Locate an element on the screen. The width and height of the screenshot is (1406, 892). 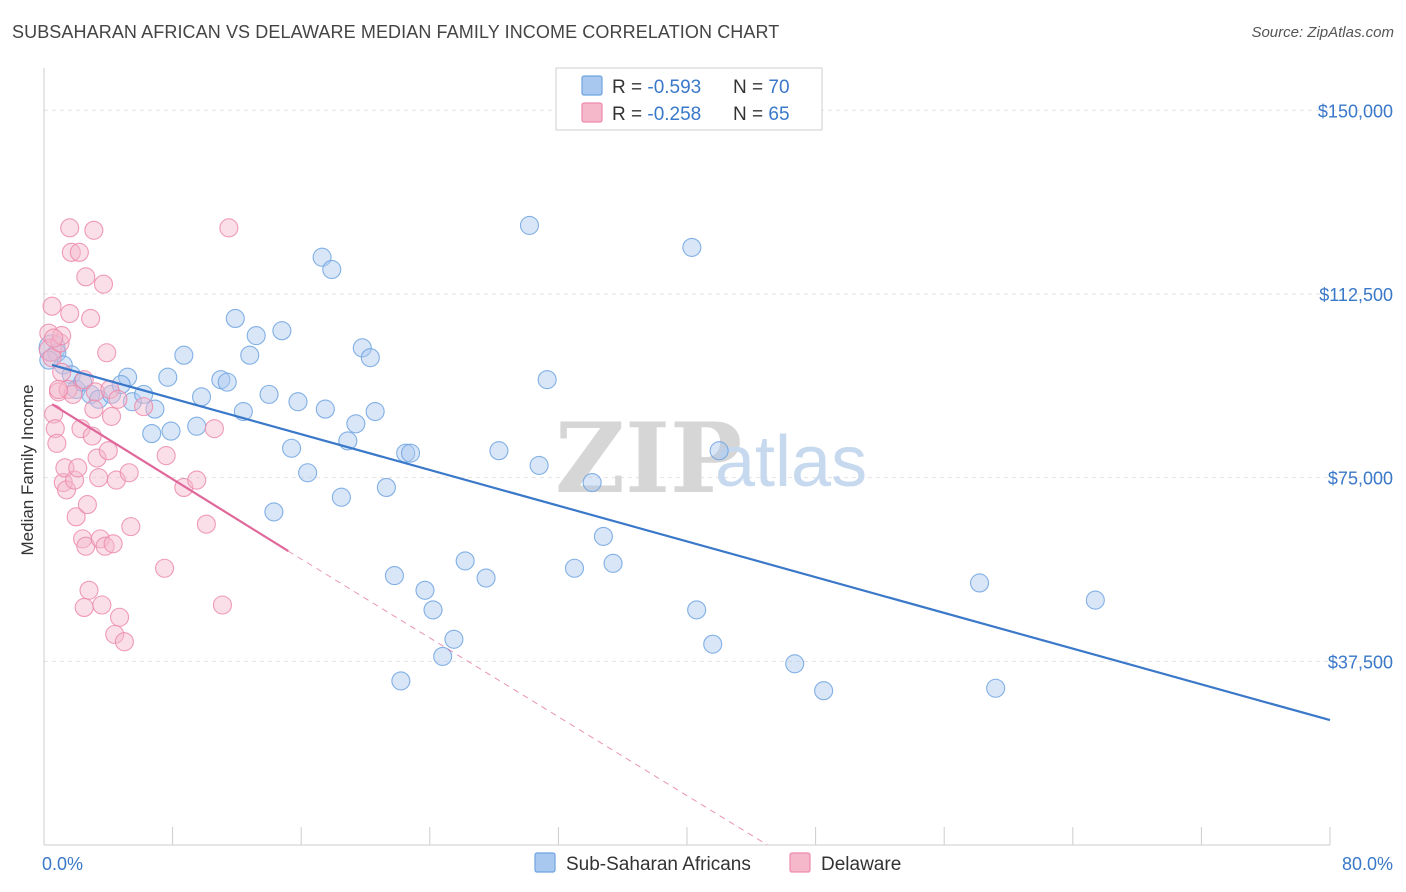
legend-swatch-subsaharan is located at coordinates (592, 85).